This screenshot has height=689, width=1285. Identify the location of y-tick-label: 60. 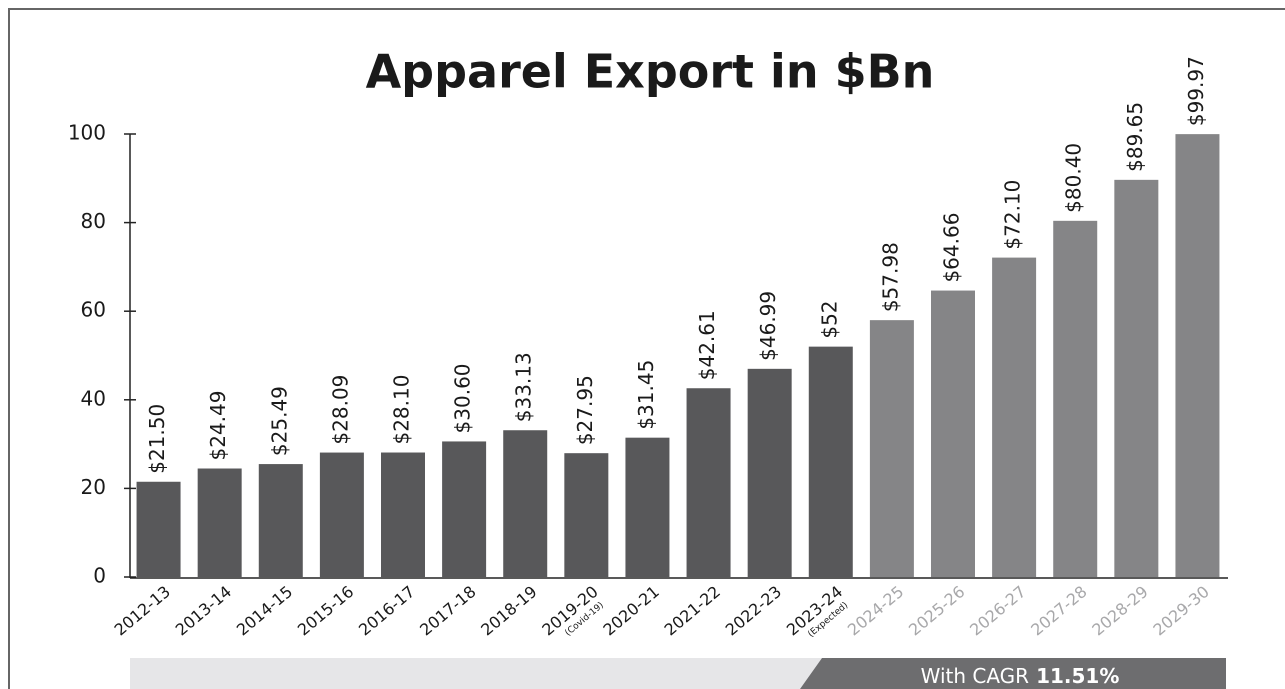
(93, 310).